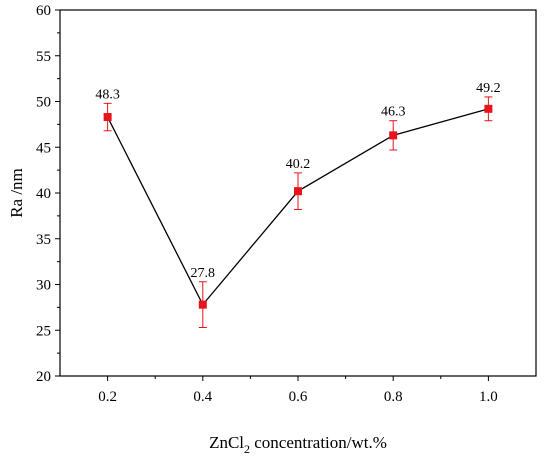 Image resolution: width=550 pixels, height=467 pixels. Describe the element at coordinates (43, 103) in the screenshot. I see `y-tick-label: 50` at that location.